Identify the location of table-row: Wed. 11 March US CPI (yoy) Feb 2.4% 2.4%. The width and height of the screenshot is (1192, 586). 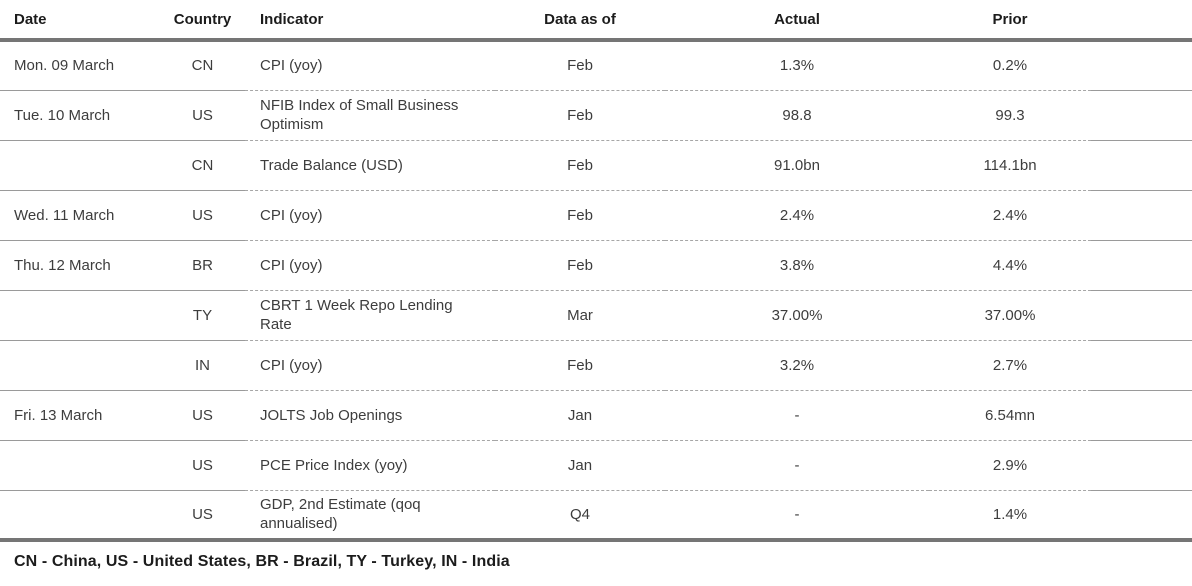
(596, 215).